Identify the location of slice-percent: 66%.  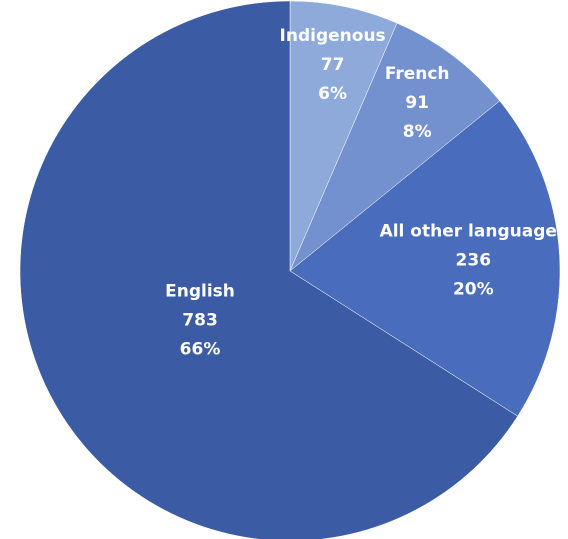
(200, 349).